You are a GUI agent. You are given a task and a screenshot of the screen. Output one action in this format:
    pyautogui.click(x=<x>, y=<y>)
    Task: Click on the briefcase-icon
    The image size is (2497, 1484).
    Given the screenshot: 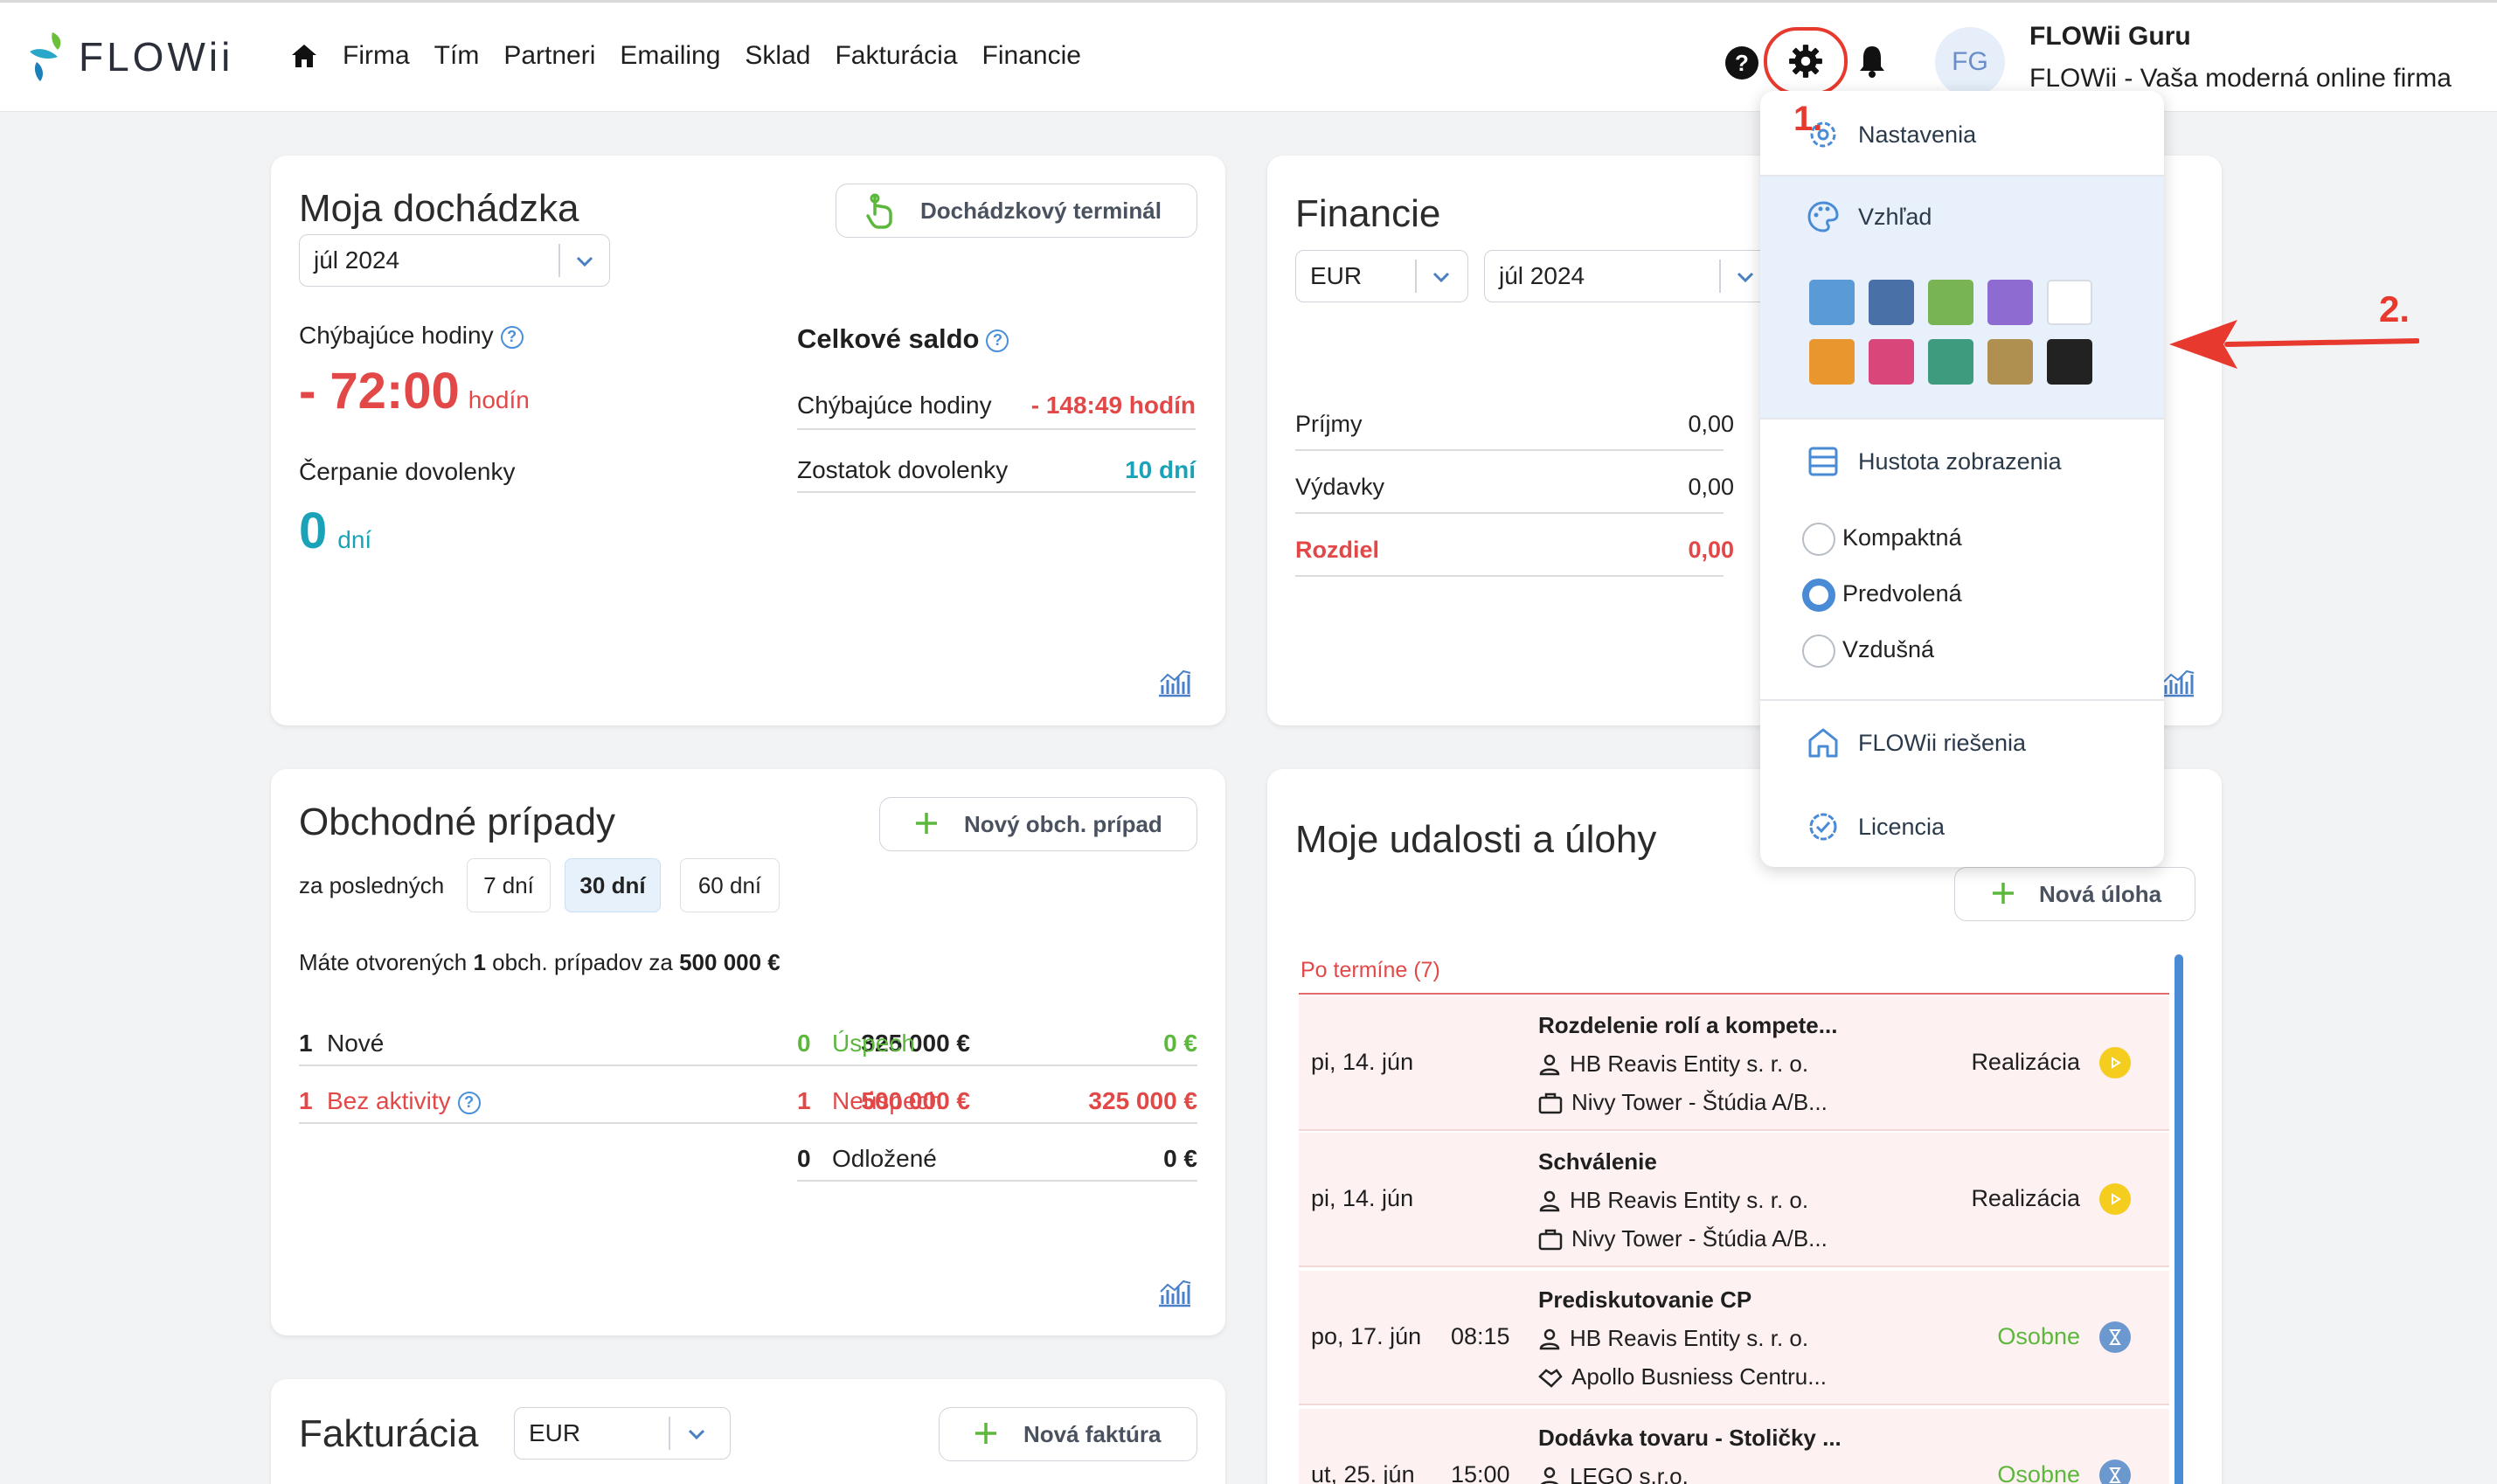 What is the action you would take?
    pyautogui.click(x=1550, y=1239)
    